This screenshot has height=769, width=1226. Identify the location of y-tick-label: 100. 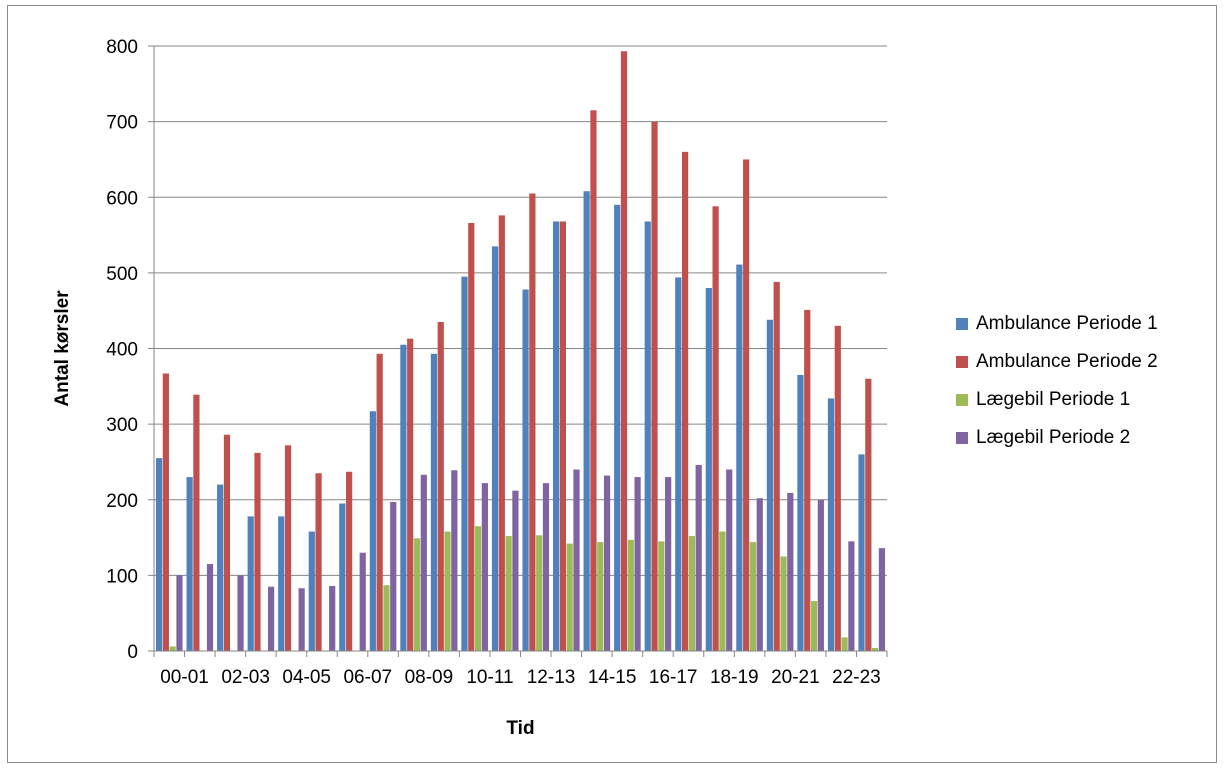
(122, 576).